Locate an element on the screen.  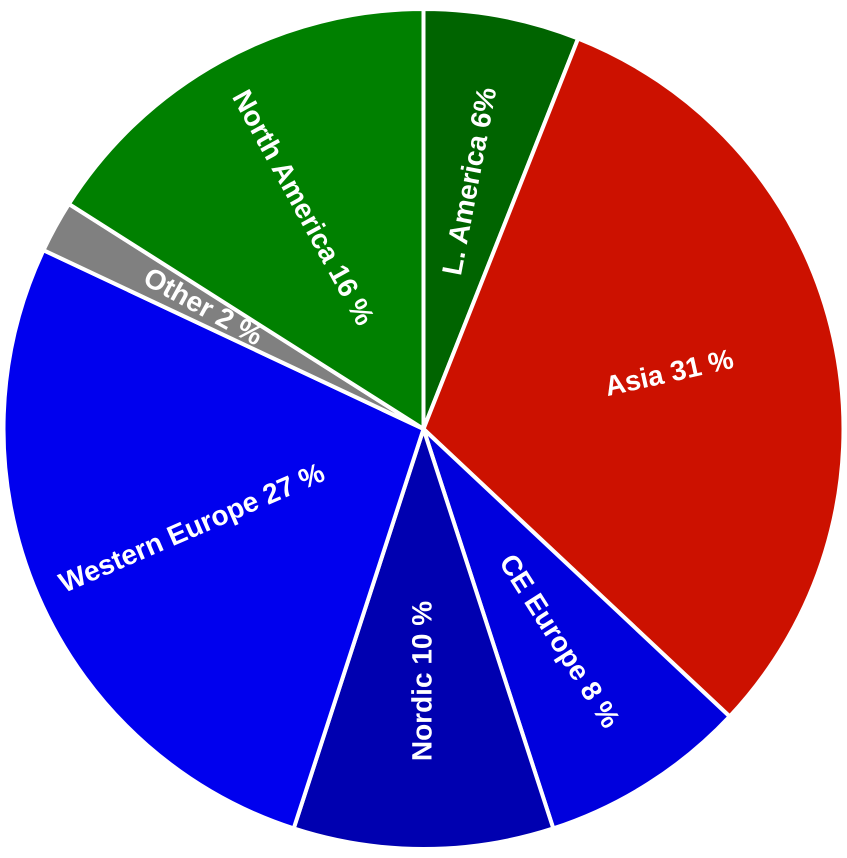
slice-label: Nordic 10 % is located at coordinates (422, 681).